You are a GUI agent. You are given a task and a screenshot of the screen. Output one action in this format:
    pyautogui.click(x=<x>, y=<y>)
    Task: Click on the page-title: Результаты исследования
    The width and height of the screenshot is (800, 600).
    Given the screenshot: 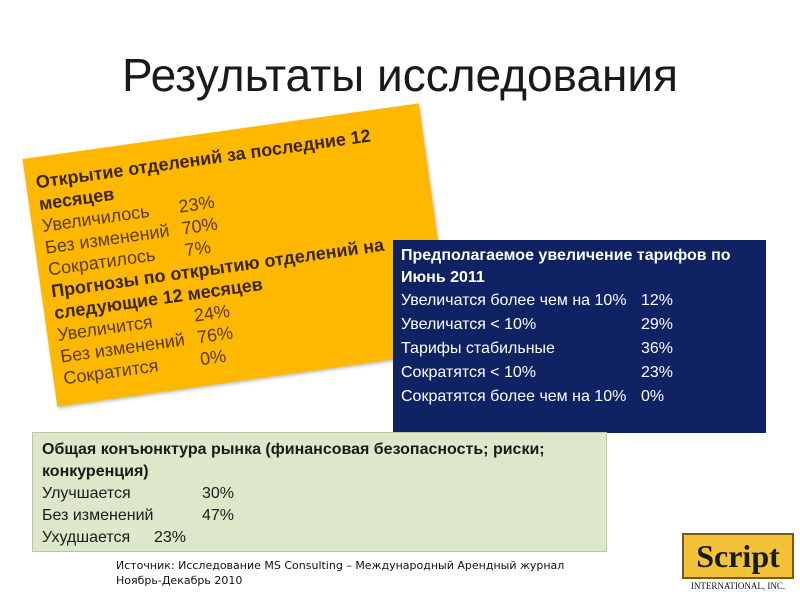 What is the action you would take?
    pyautogui.click(x=400, y=75)
    